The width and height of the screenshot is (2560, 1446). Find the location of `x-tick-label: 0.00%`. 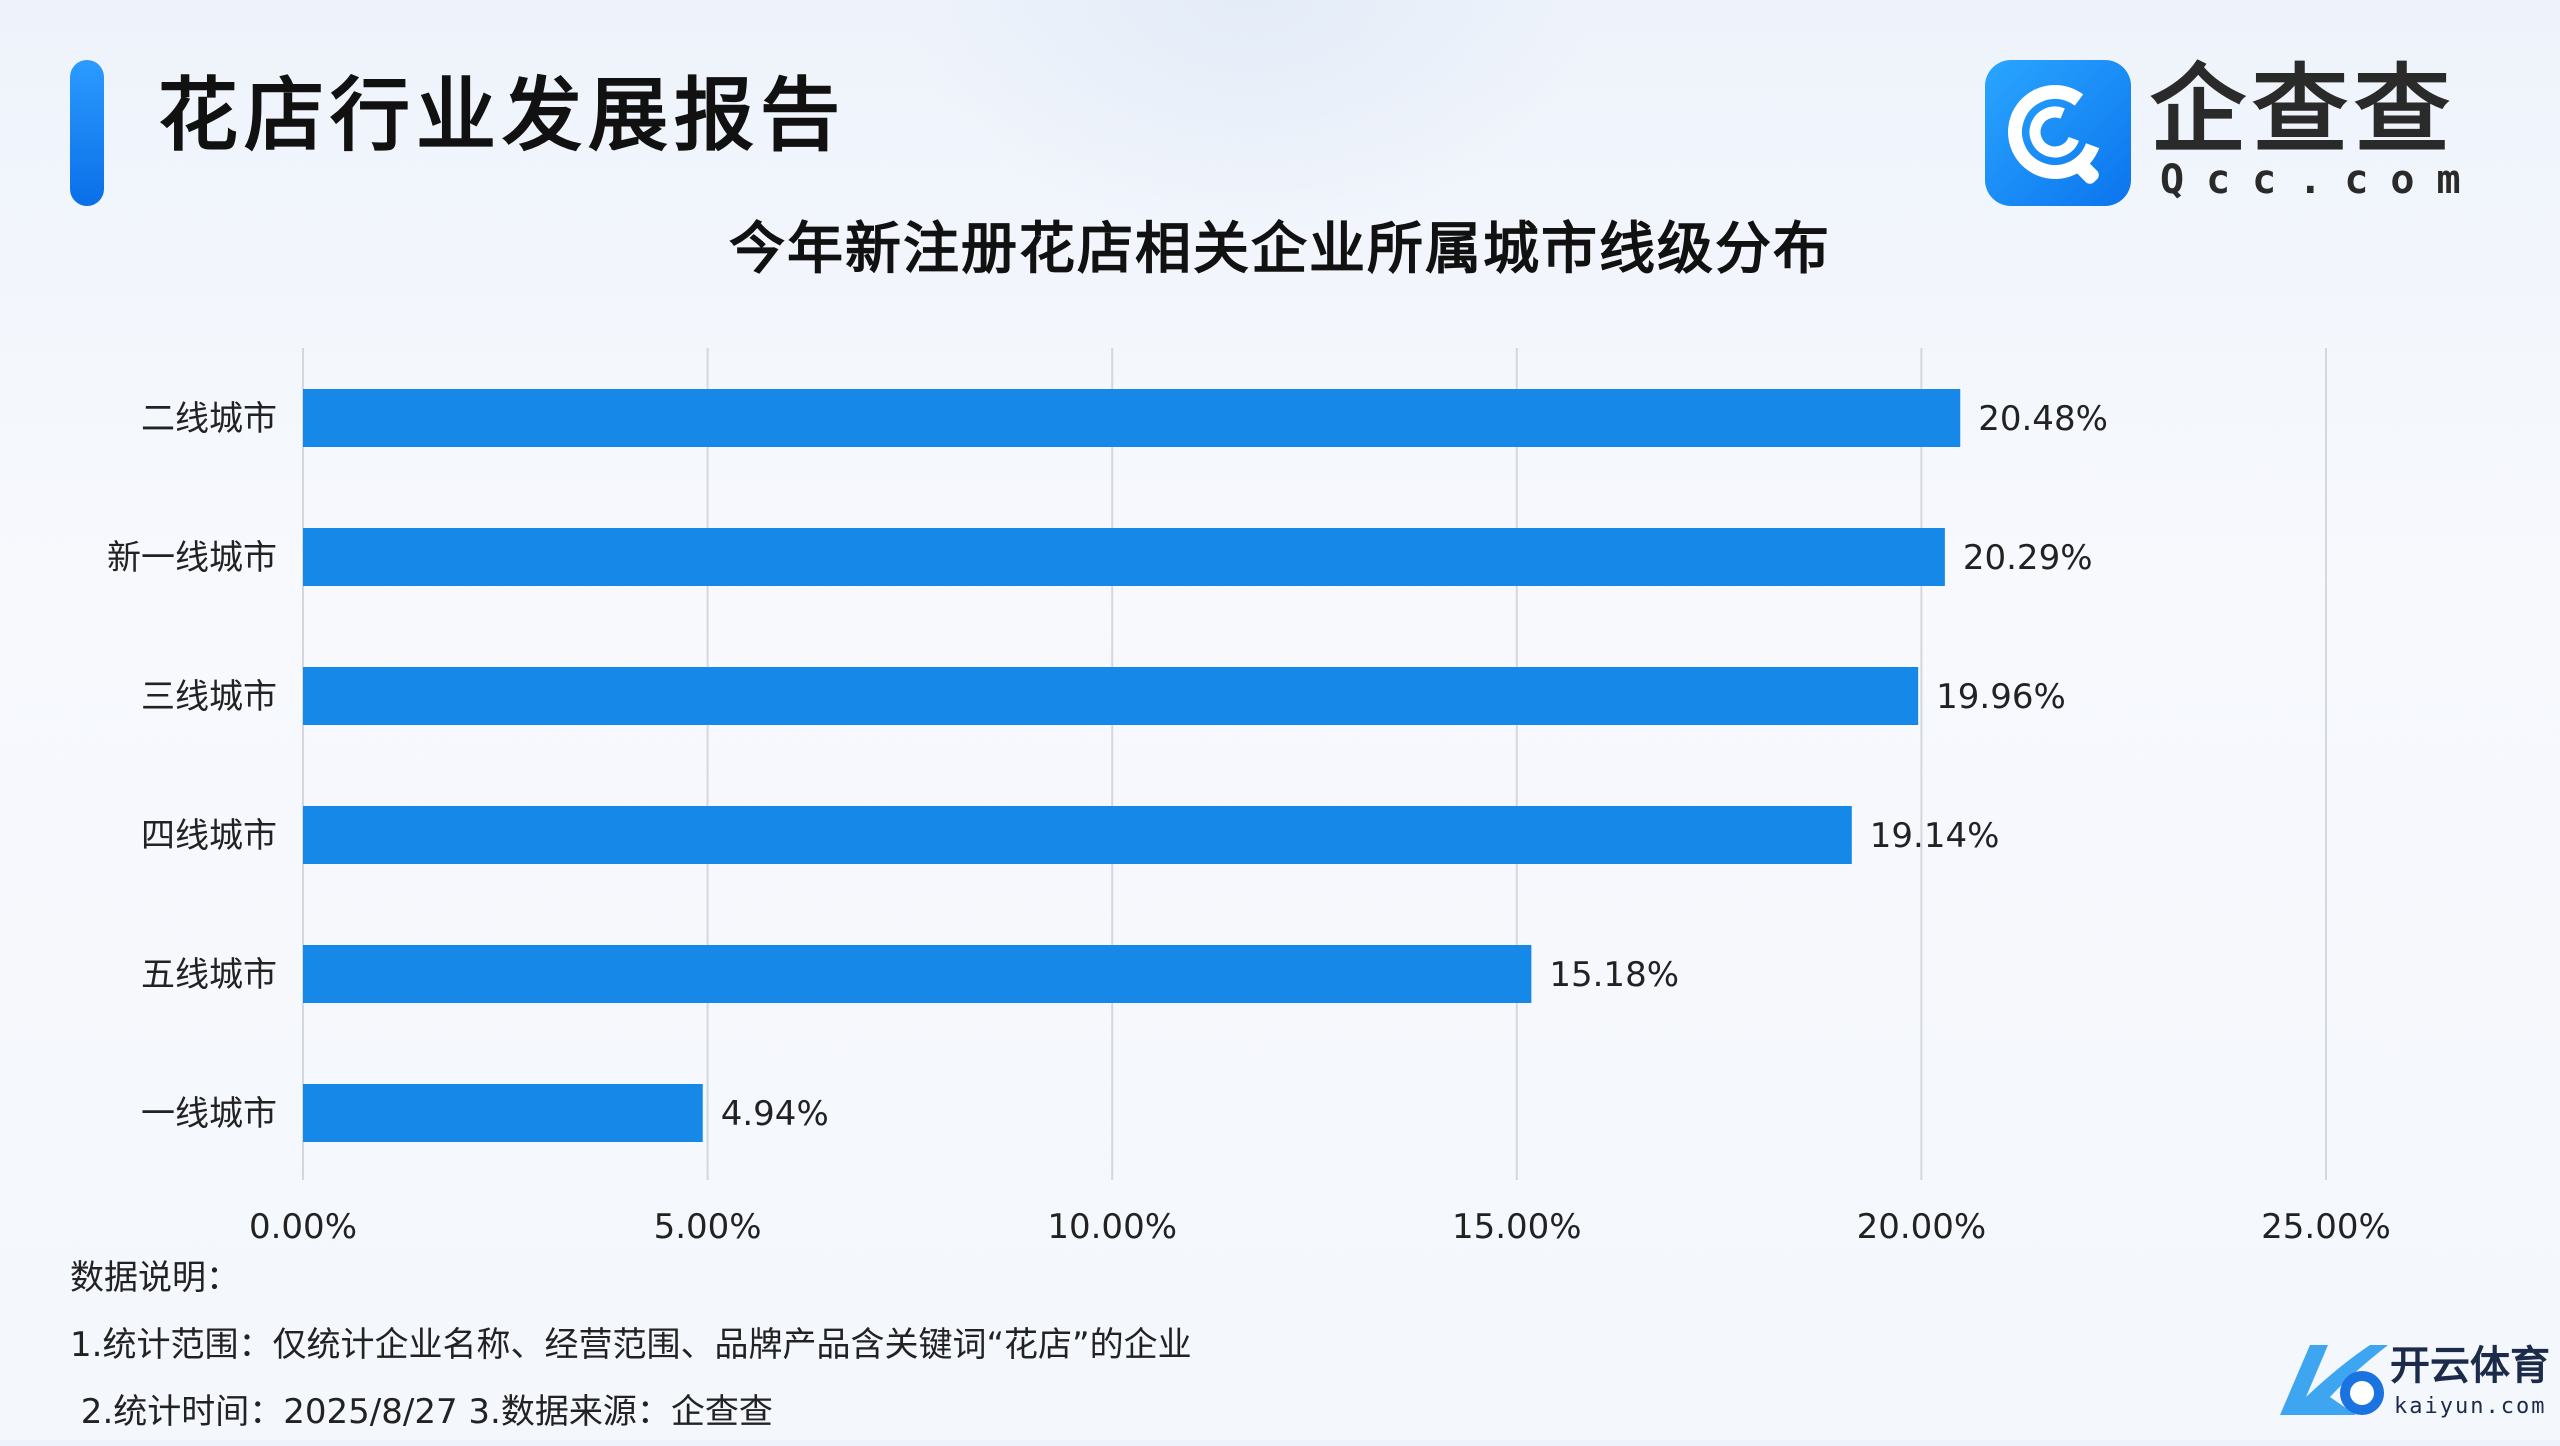

x-tick-label: 0.00% is located at coordinates (303, 1227).